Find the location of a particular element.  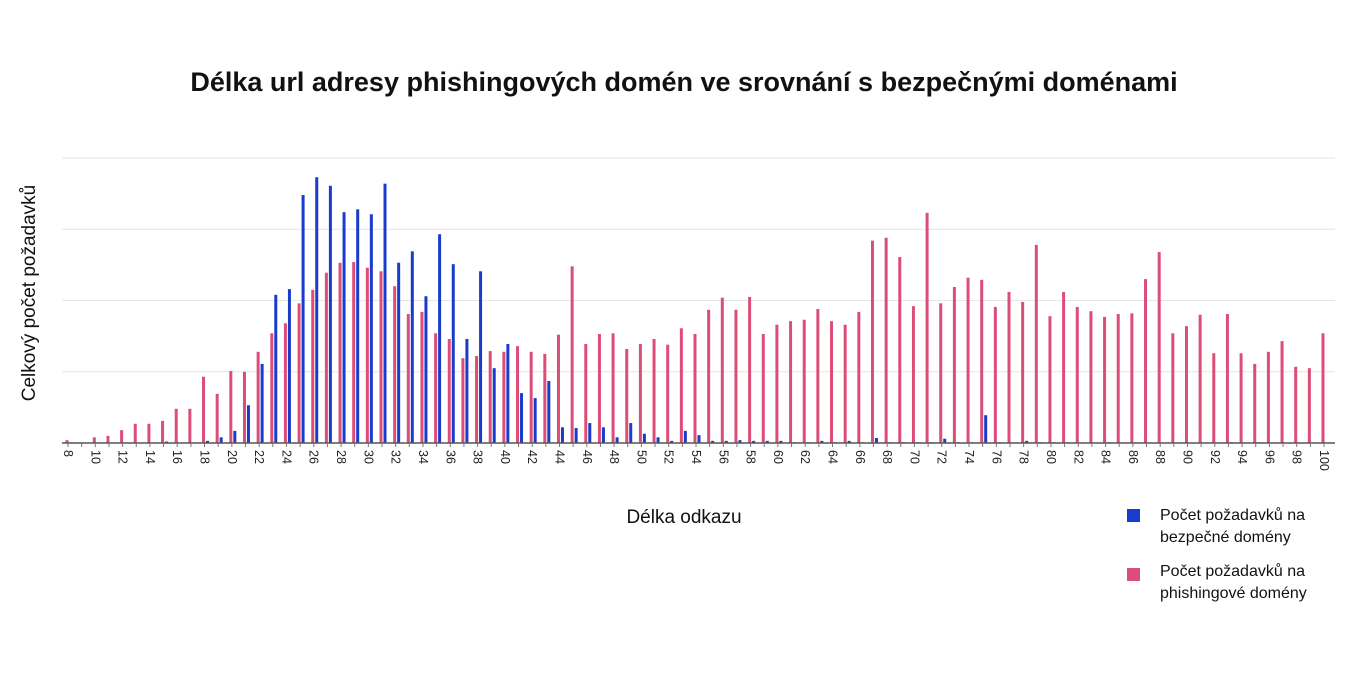

x-tick-label: 18 is located at coordinates (205, 457).